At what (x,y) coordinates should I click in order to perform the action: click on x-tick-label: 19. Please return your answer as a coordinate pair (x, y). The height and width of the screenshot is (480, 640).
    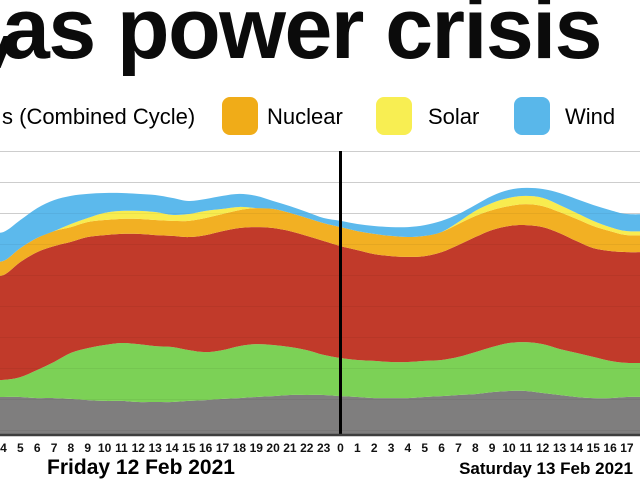
    Looking at the image, I should click on (256, 448).